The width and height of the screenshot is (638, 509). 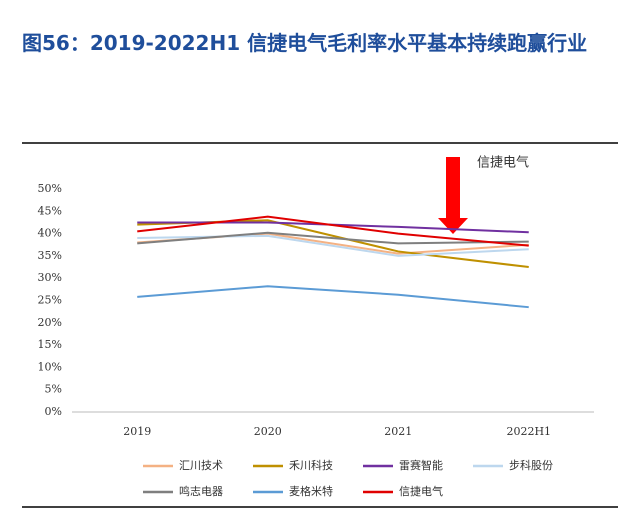 I want to click on legend-label: 鸣志电器, so click(x=201, y=491).